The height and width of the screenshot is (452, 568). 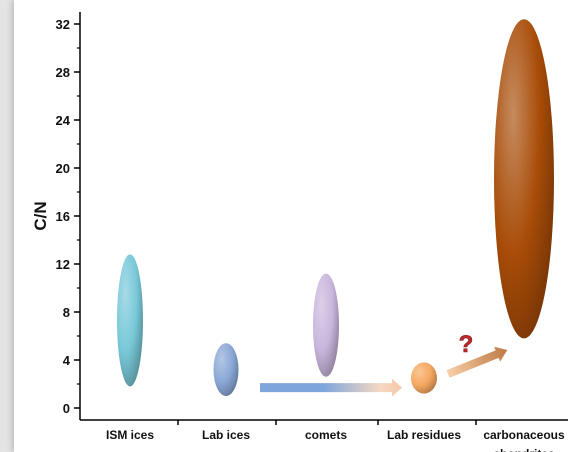 What do you see at coordinates (66, 312) in the screenshot?
I see `y-tick-label: 8` at bounding box center [66, 312].